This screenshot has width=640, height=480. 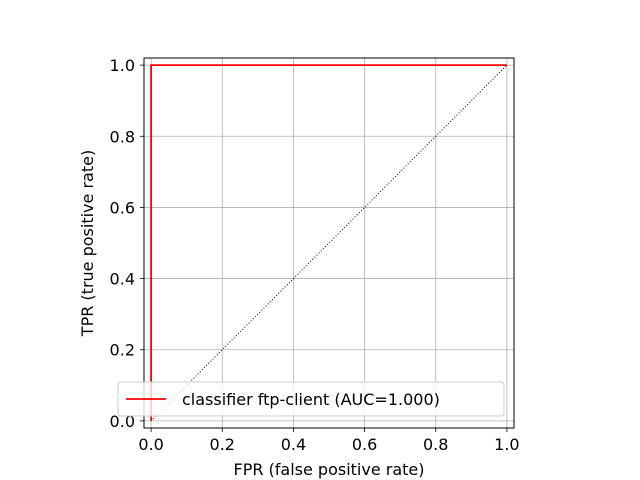 I want to click on x-tick-label: 0.0, so click(x=150, y=444).